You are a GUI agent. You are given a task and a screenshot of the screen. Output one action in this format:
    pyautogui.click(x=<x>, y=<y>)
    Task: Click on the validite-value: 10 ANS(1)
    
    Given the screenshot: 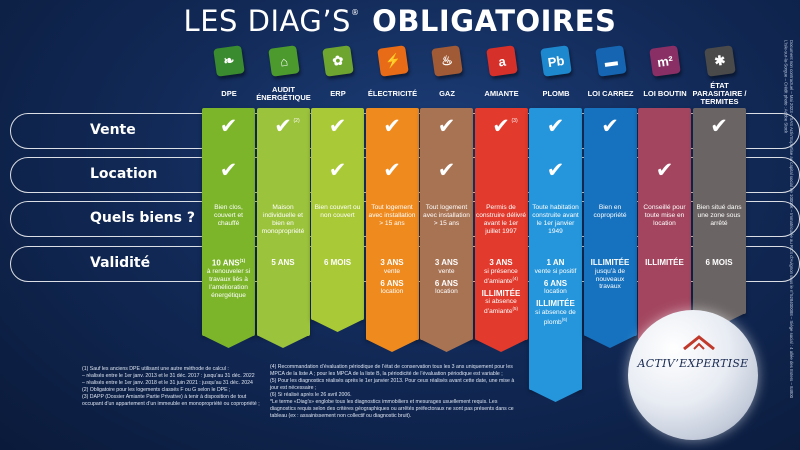 What is the action you would take?
    pyautogui.click(x=228, y=263)
    